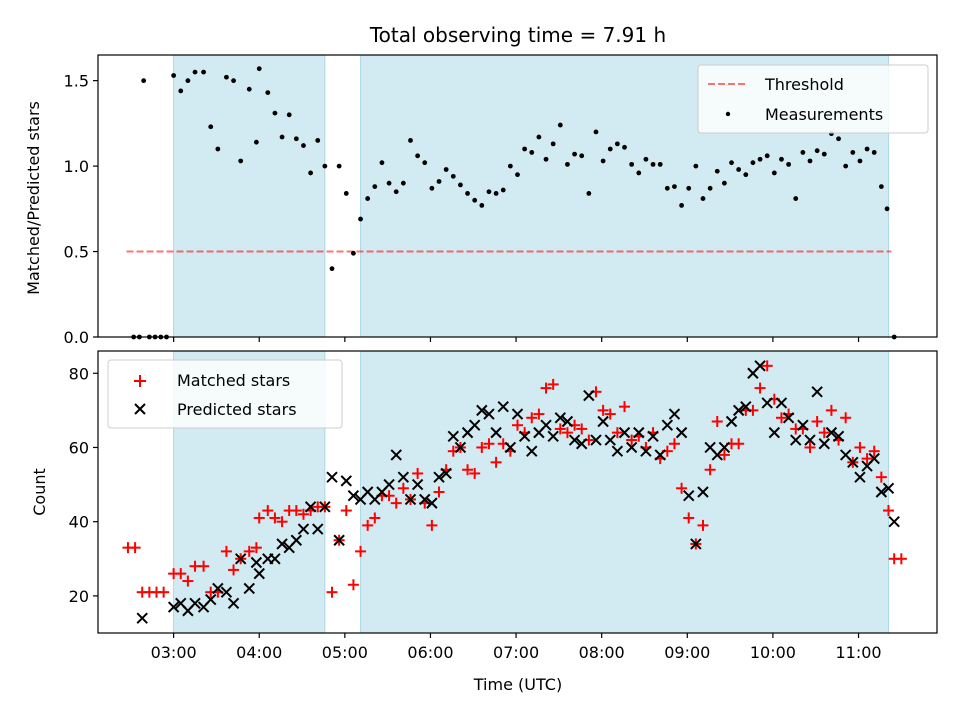 This screenshot has height=720, width=960. Describe the element at coordinates (39, 492) in the screenshot. I see `bottom-ylabel: Count` at that location.